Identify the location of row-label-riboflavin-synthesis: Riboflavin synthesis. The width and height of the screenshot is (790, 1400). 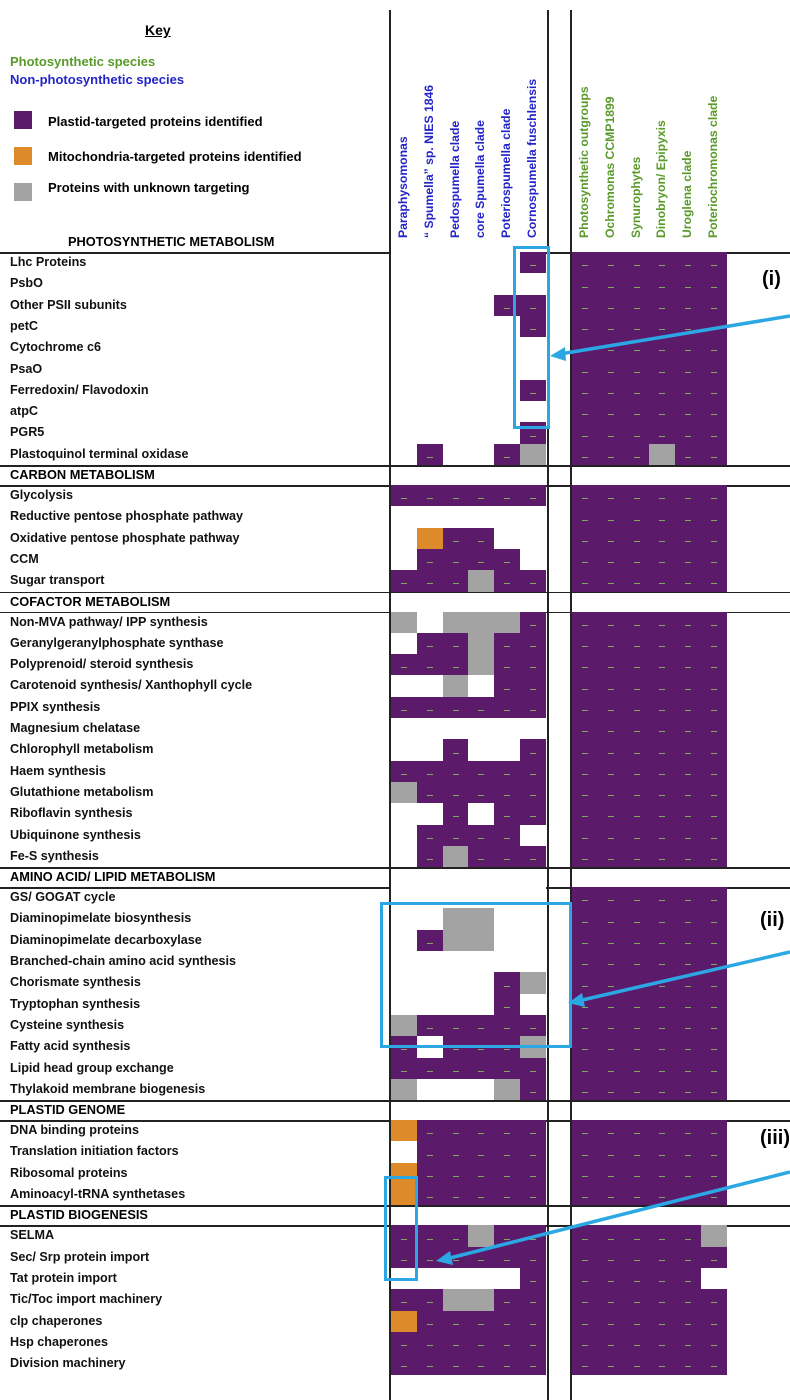
(71, 813).